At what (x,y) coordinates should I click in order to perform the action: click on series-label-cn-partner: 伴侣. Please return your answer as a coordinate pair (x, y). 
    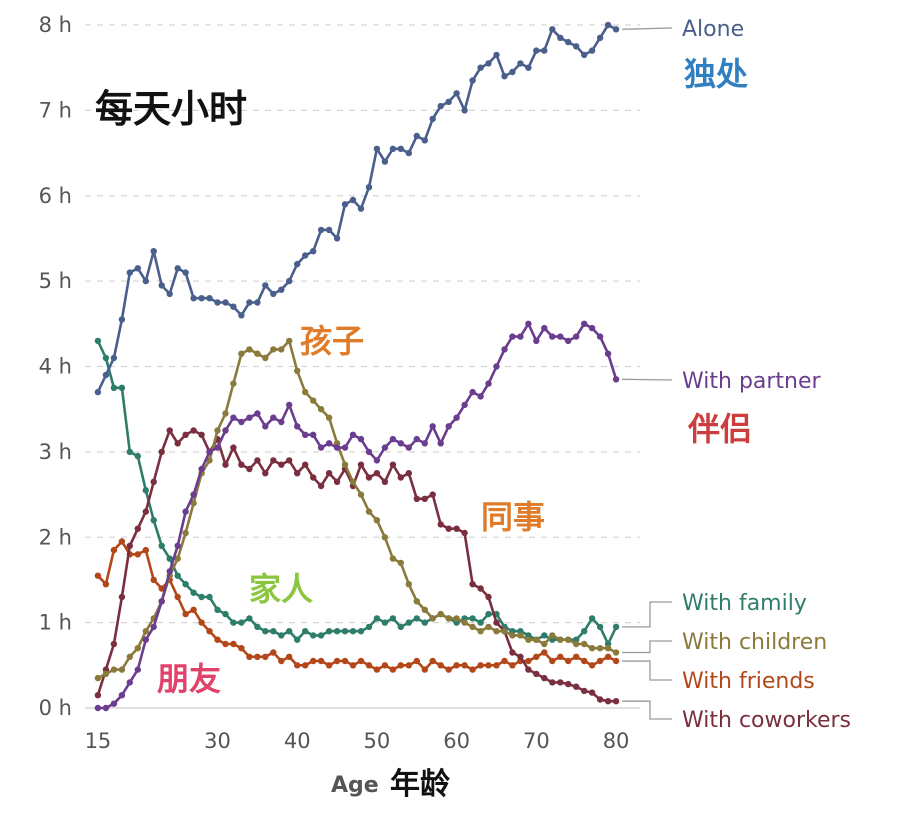
    Looking at the image, I should click on (719, 429).